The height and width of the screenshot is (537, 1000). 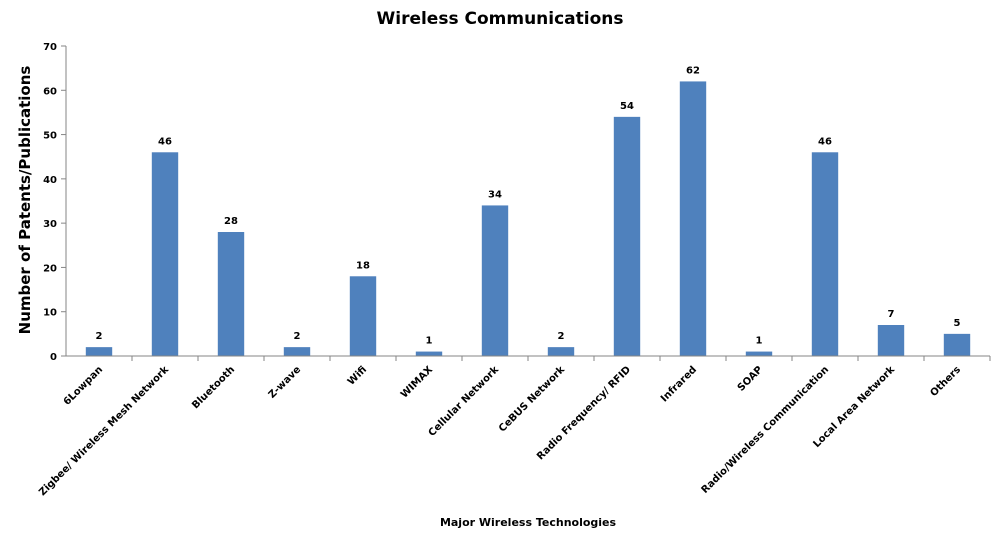 What do you see at coordinates (231, 221) in the screenshot?
I see `bar-data-label: 28` at bounding box center [231, 221].